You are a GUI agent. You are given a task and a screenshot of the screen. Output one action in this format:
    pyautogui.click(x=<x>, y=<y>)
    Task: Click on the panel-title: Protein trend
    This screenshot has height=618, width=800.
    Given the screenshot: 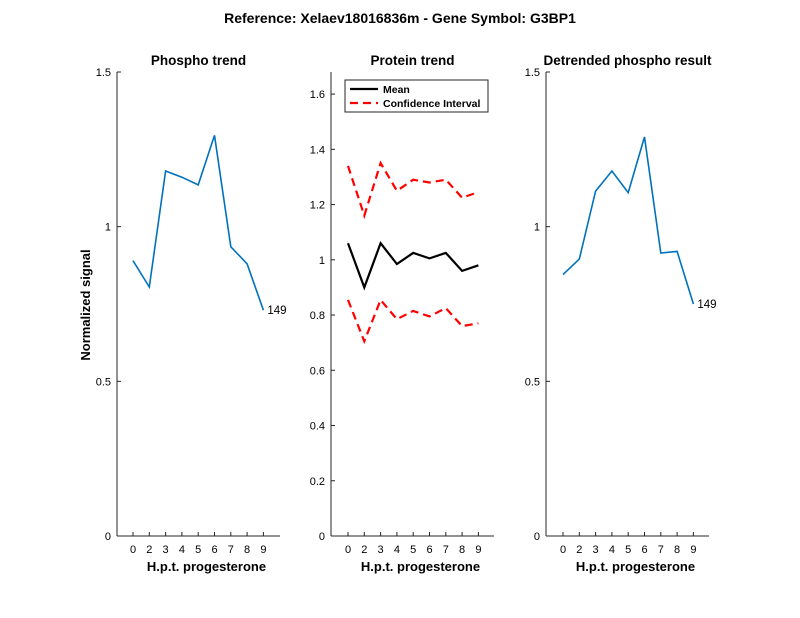 What is the action you would take?
    pyautogui.click(x=412, y=60)
    